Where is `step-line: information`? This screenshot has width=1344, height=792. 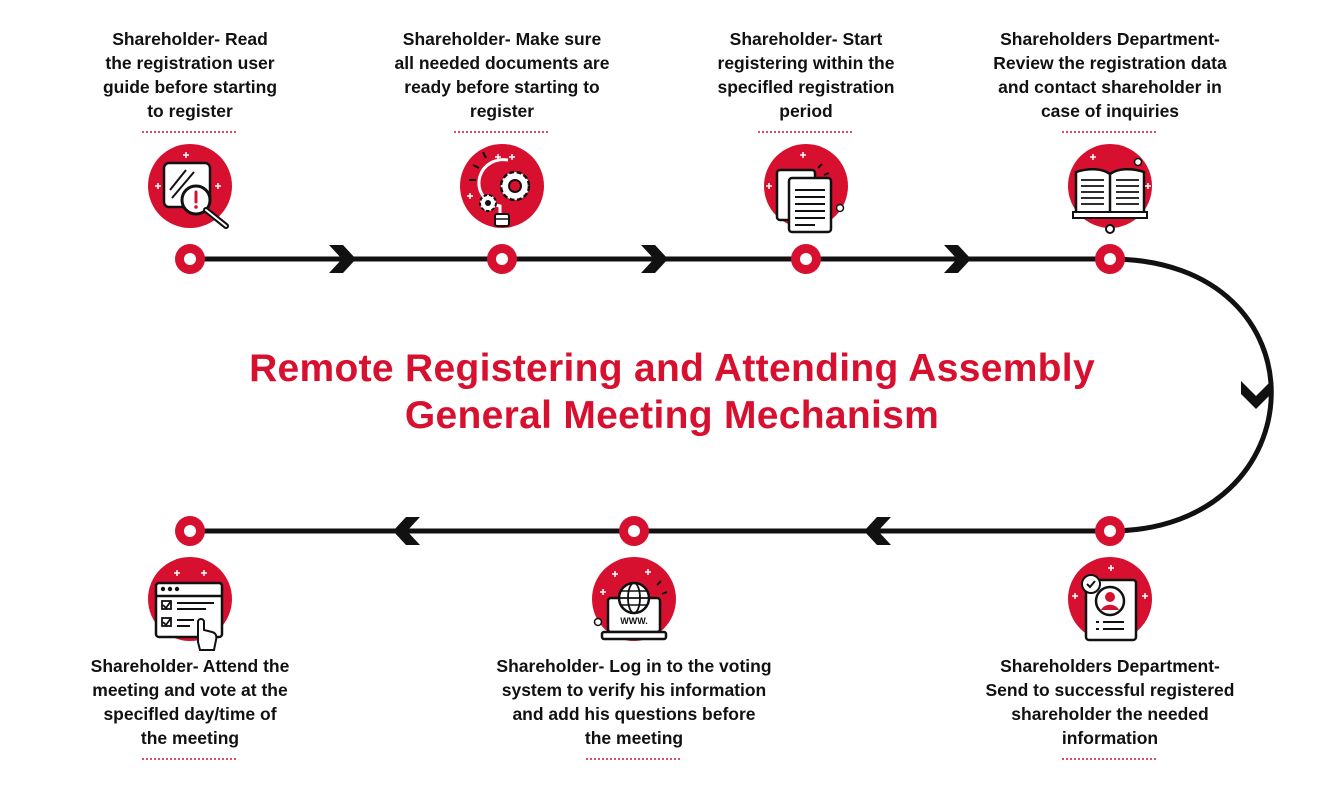
step-line: information is located at coordinates (1110, 738).